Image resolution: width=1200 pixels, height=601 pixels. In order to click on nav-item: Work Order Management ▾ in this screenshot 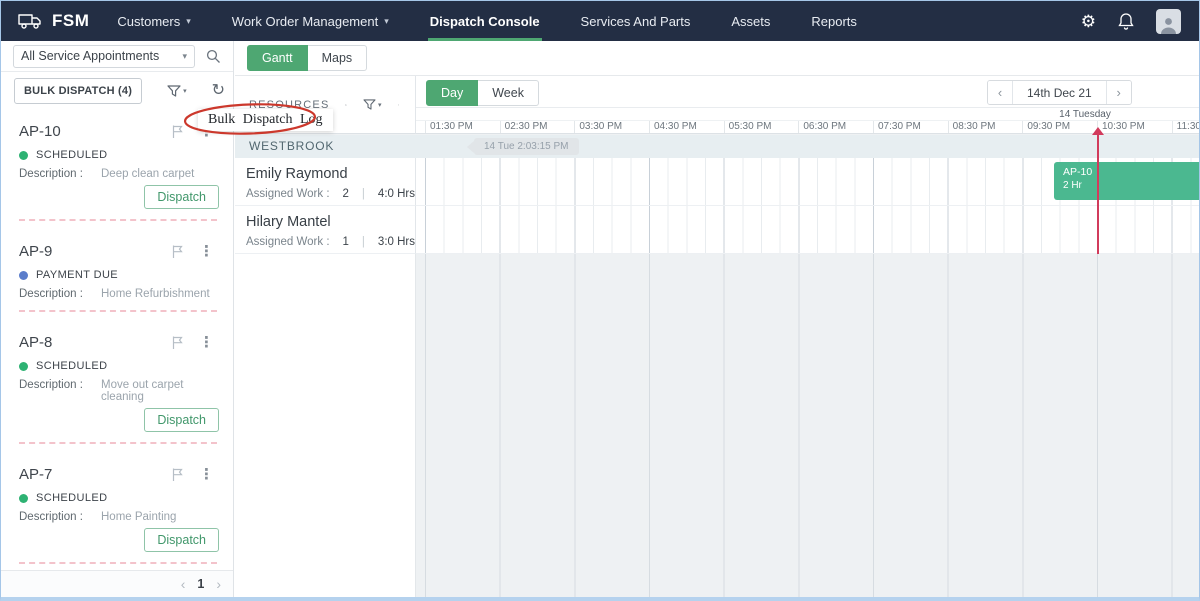, I will do `click(310, 21)`.